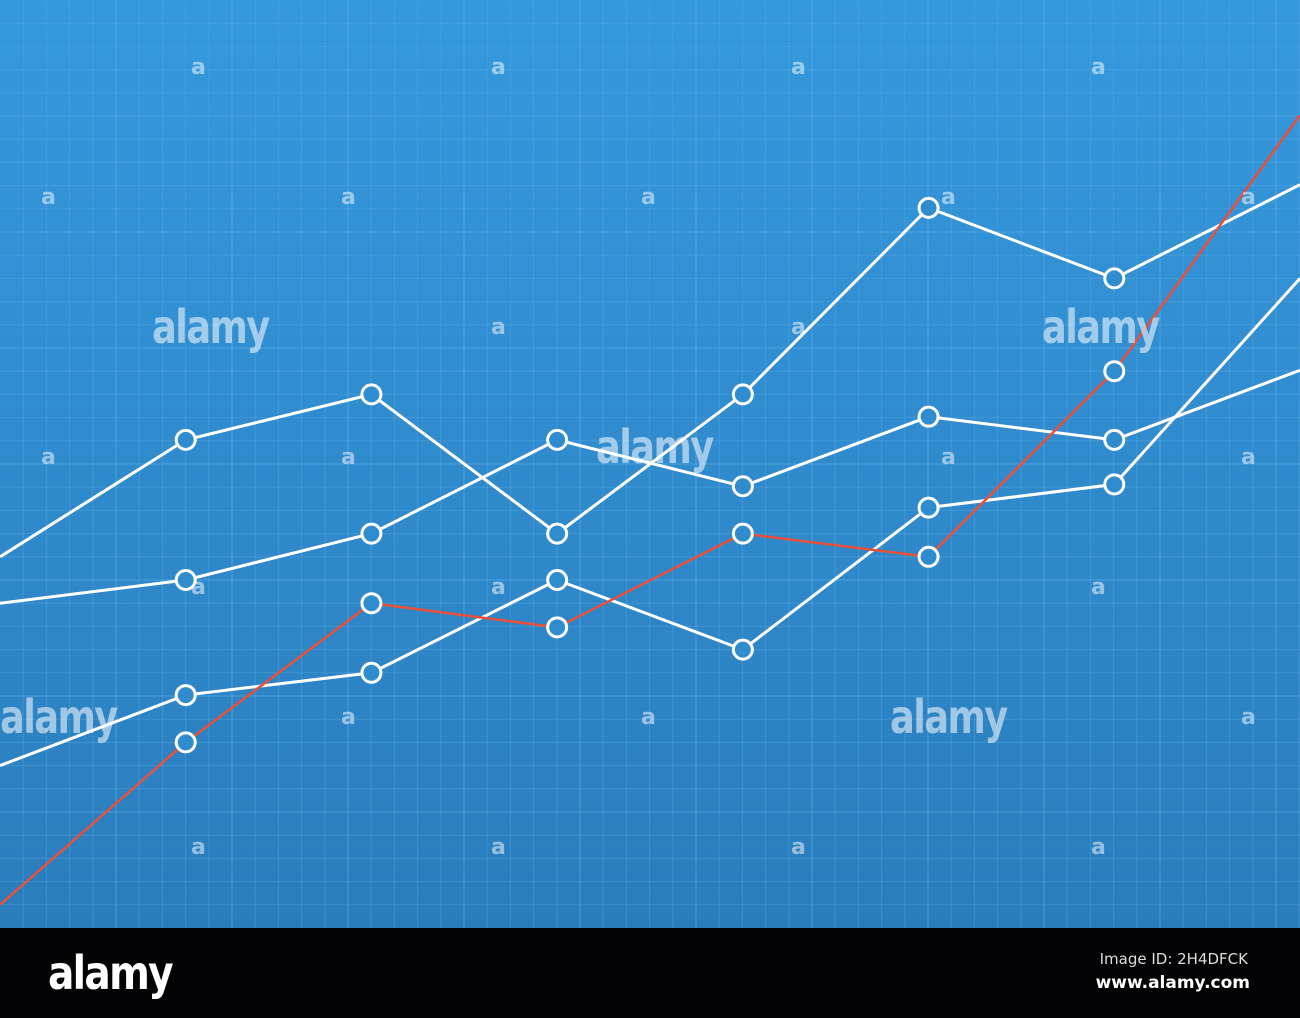 The height and width of the screenshot is (1018, 1300). Describe the element at coordinates (1173, 959) in the screenshot. I see `image-id: Image ID: 2H4DFCK` at that location.